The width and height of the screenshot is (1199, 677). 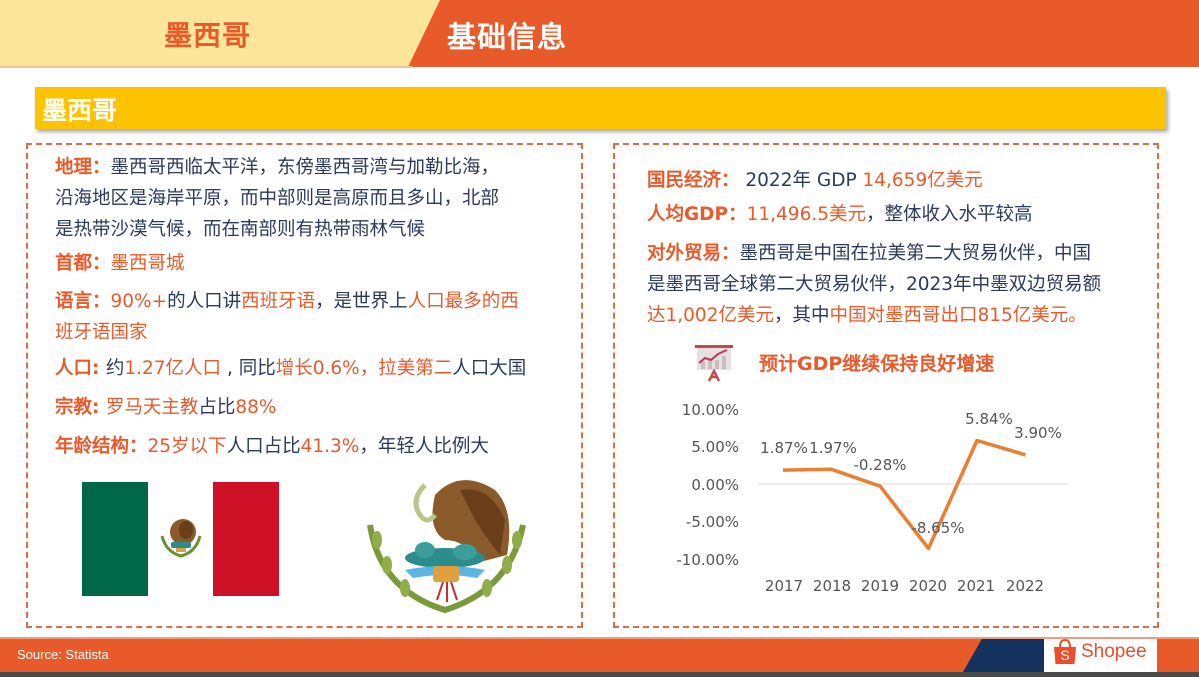 I want to click on age-label: 年龄结构：, so click(x=101, y=446).